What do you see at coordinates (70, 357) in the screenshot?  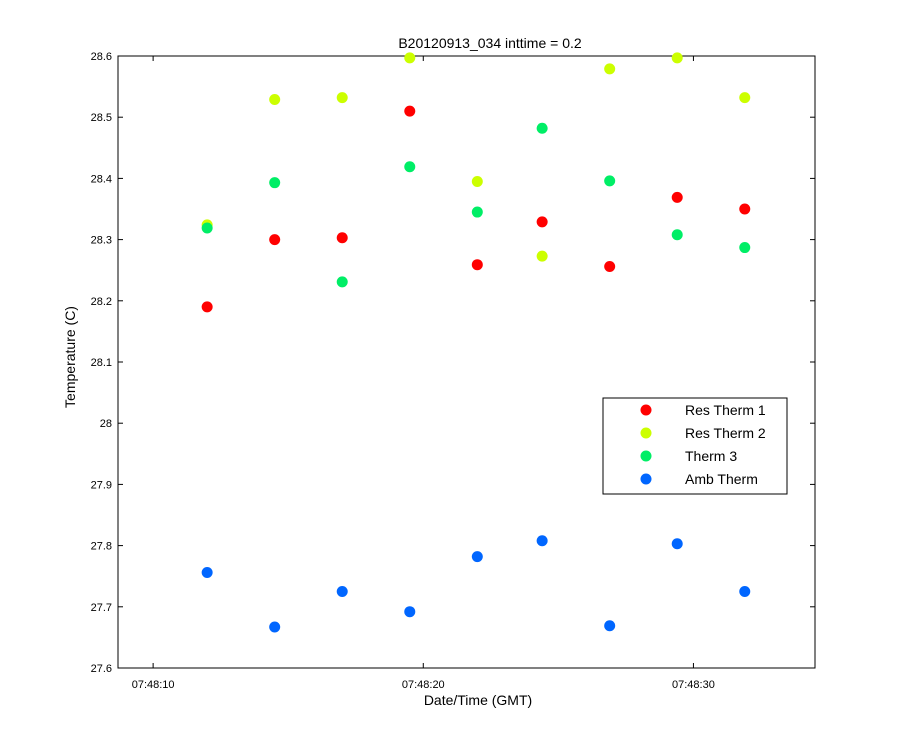 I see `y-axis-label: Temperature (C)` at bounding box center [70, 357].